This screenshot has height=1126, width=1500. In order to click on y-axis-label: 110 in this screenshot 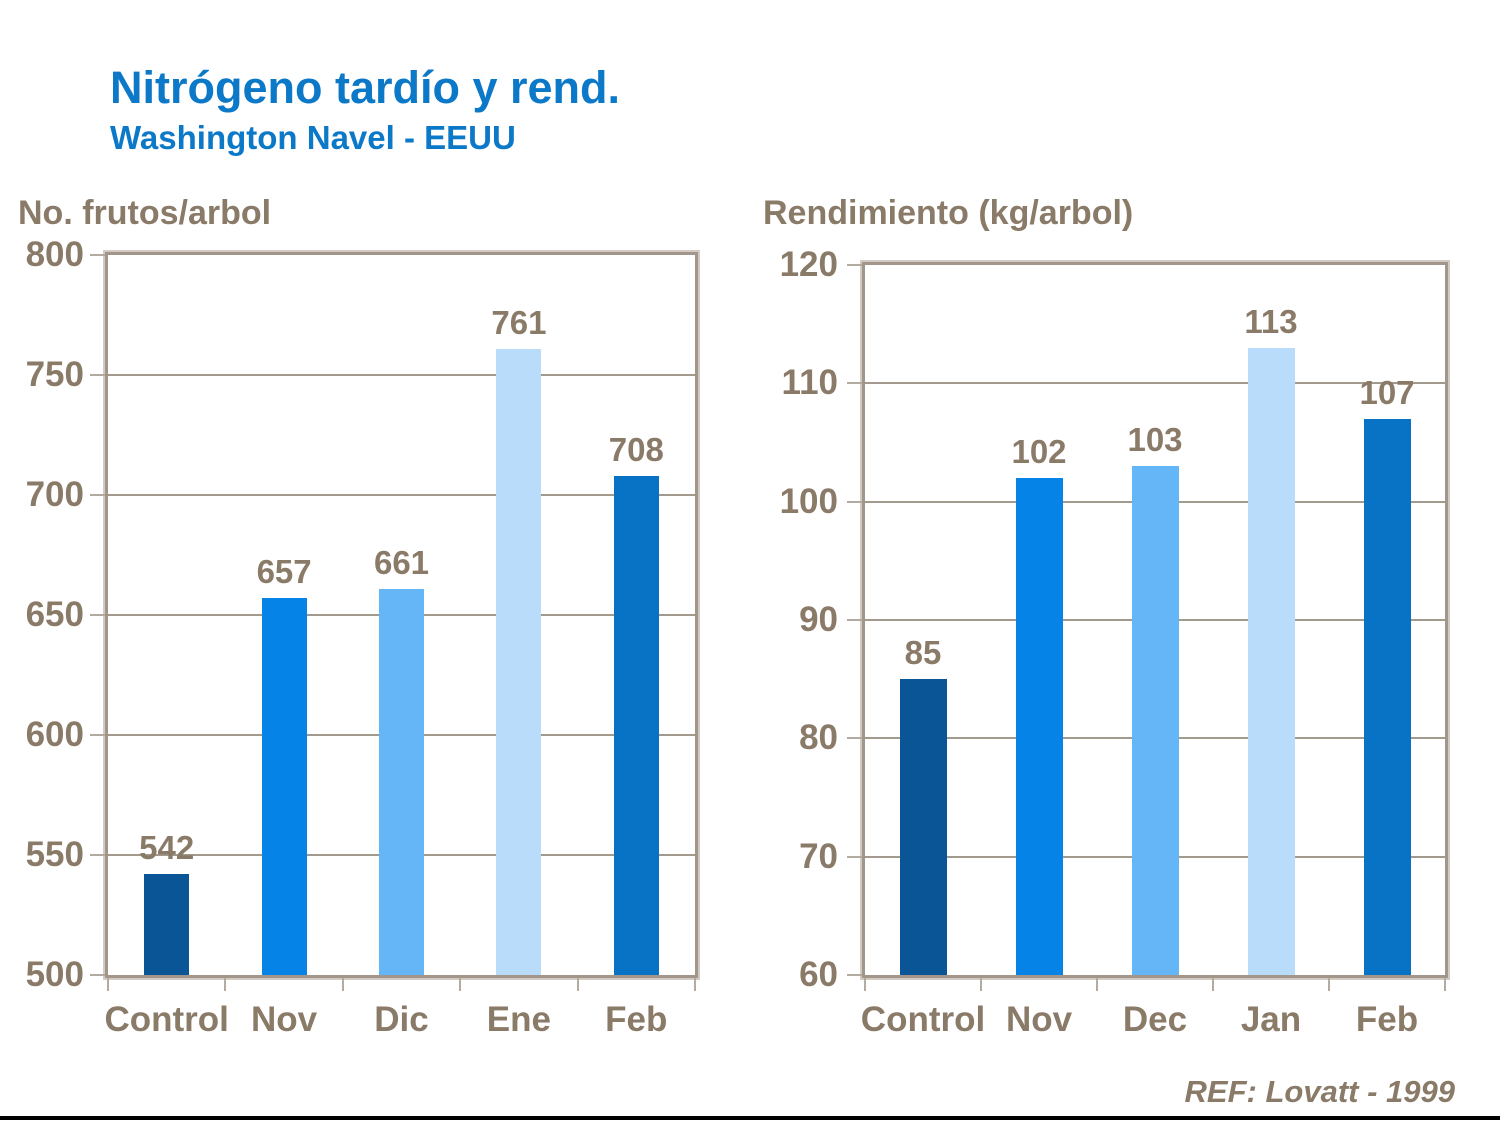, I will do `click(809, 383)`.